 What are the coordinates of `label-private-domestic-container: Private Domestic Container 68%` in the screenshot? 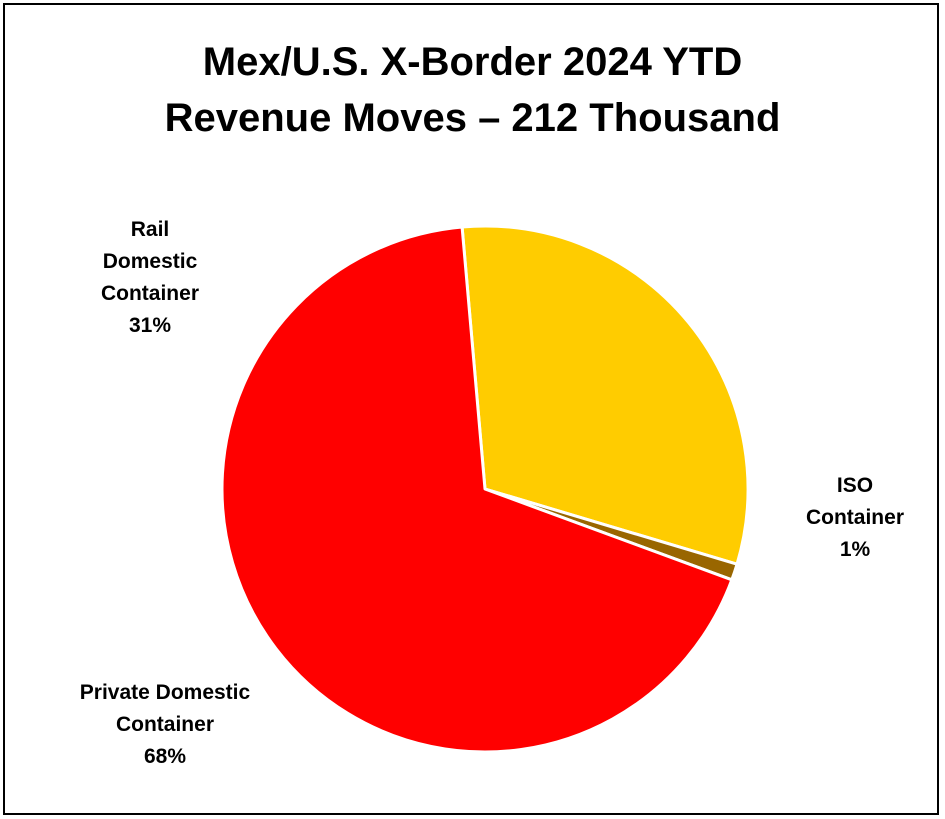 It's located at (165, 725).